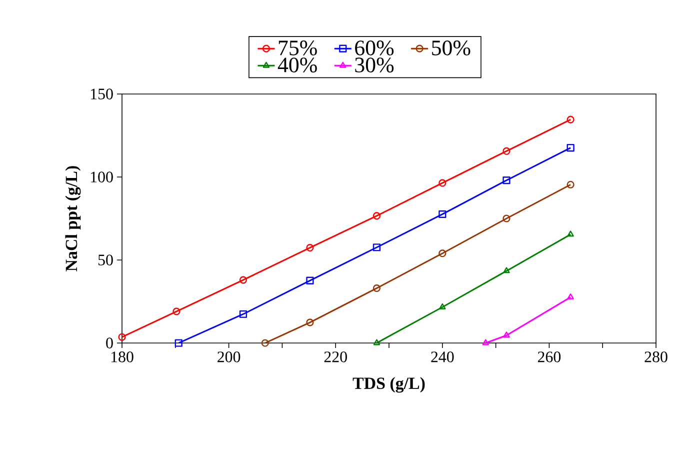  Describe the element at coordinates (297, 48) in the screenshot. I see `legend-label: 75%` at that location.